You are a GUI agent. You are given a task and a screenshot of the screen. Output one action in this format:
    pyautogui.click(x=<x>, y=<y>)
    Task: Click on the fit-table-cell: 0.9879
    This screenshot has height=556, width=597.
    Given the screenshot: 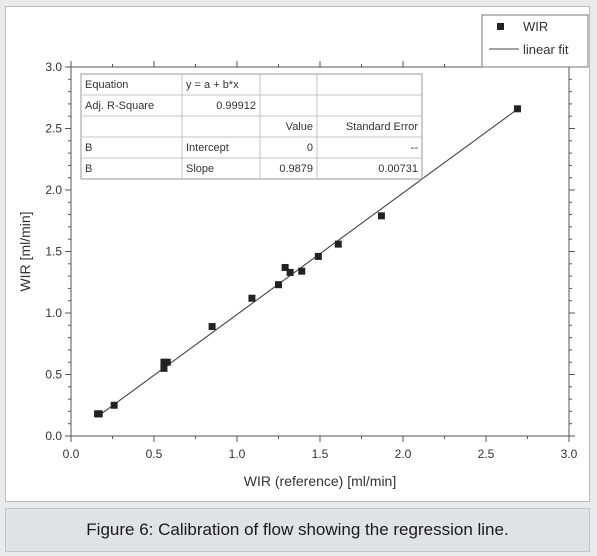 What is the action you would take?
    pyautogui.click(x=296, y=169)
    